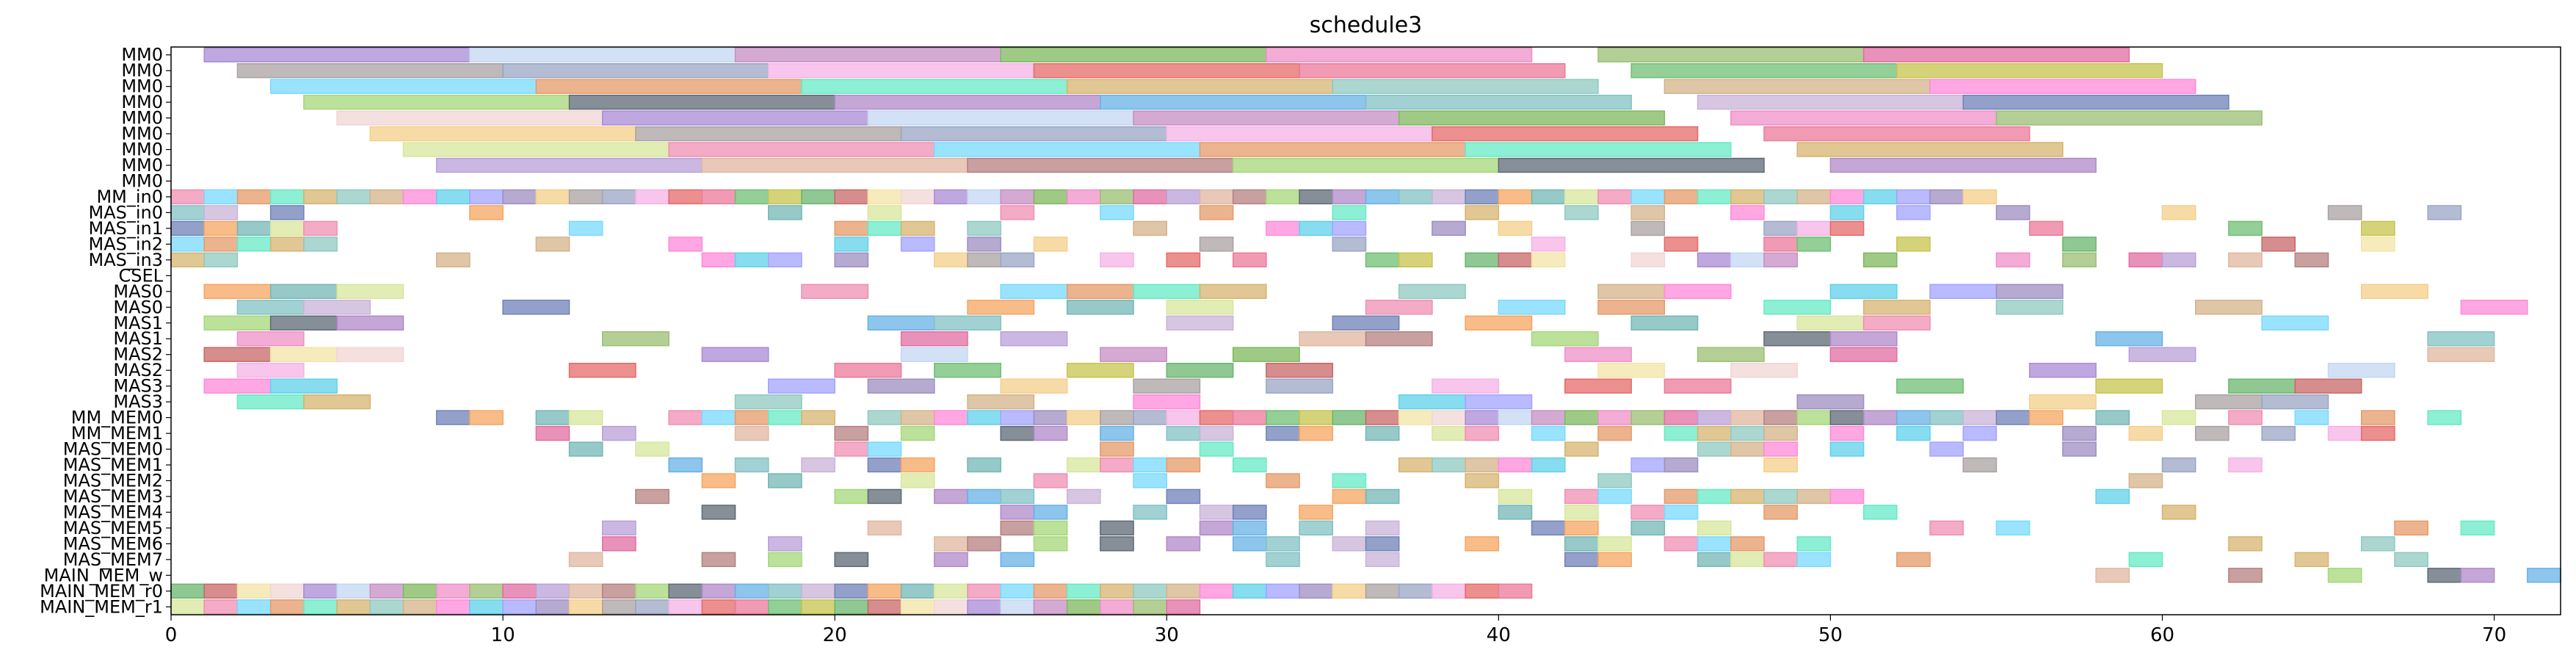  I want to click on y-tick-label: MAS_MEM5, so click(113, 528).